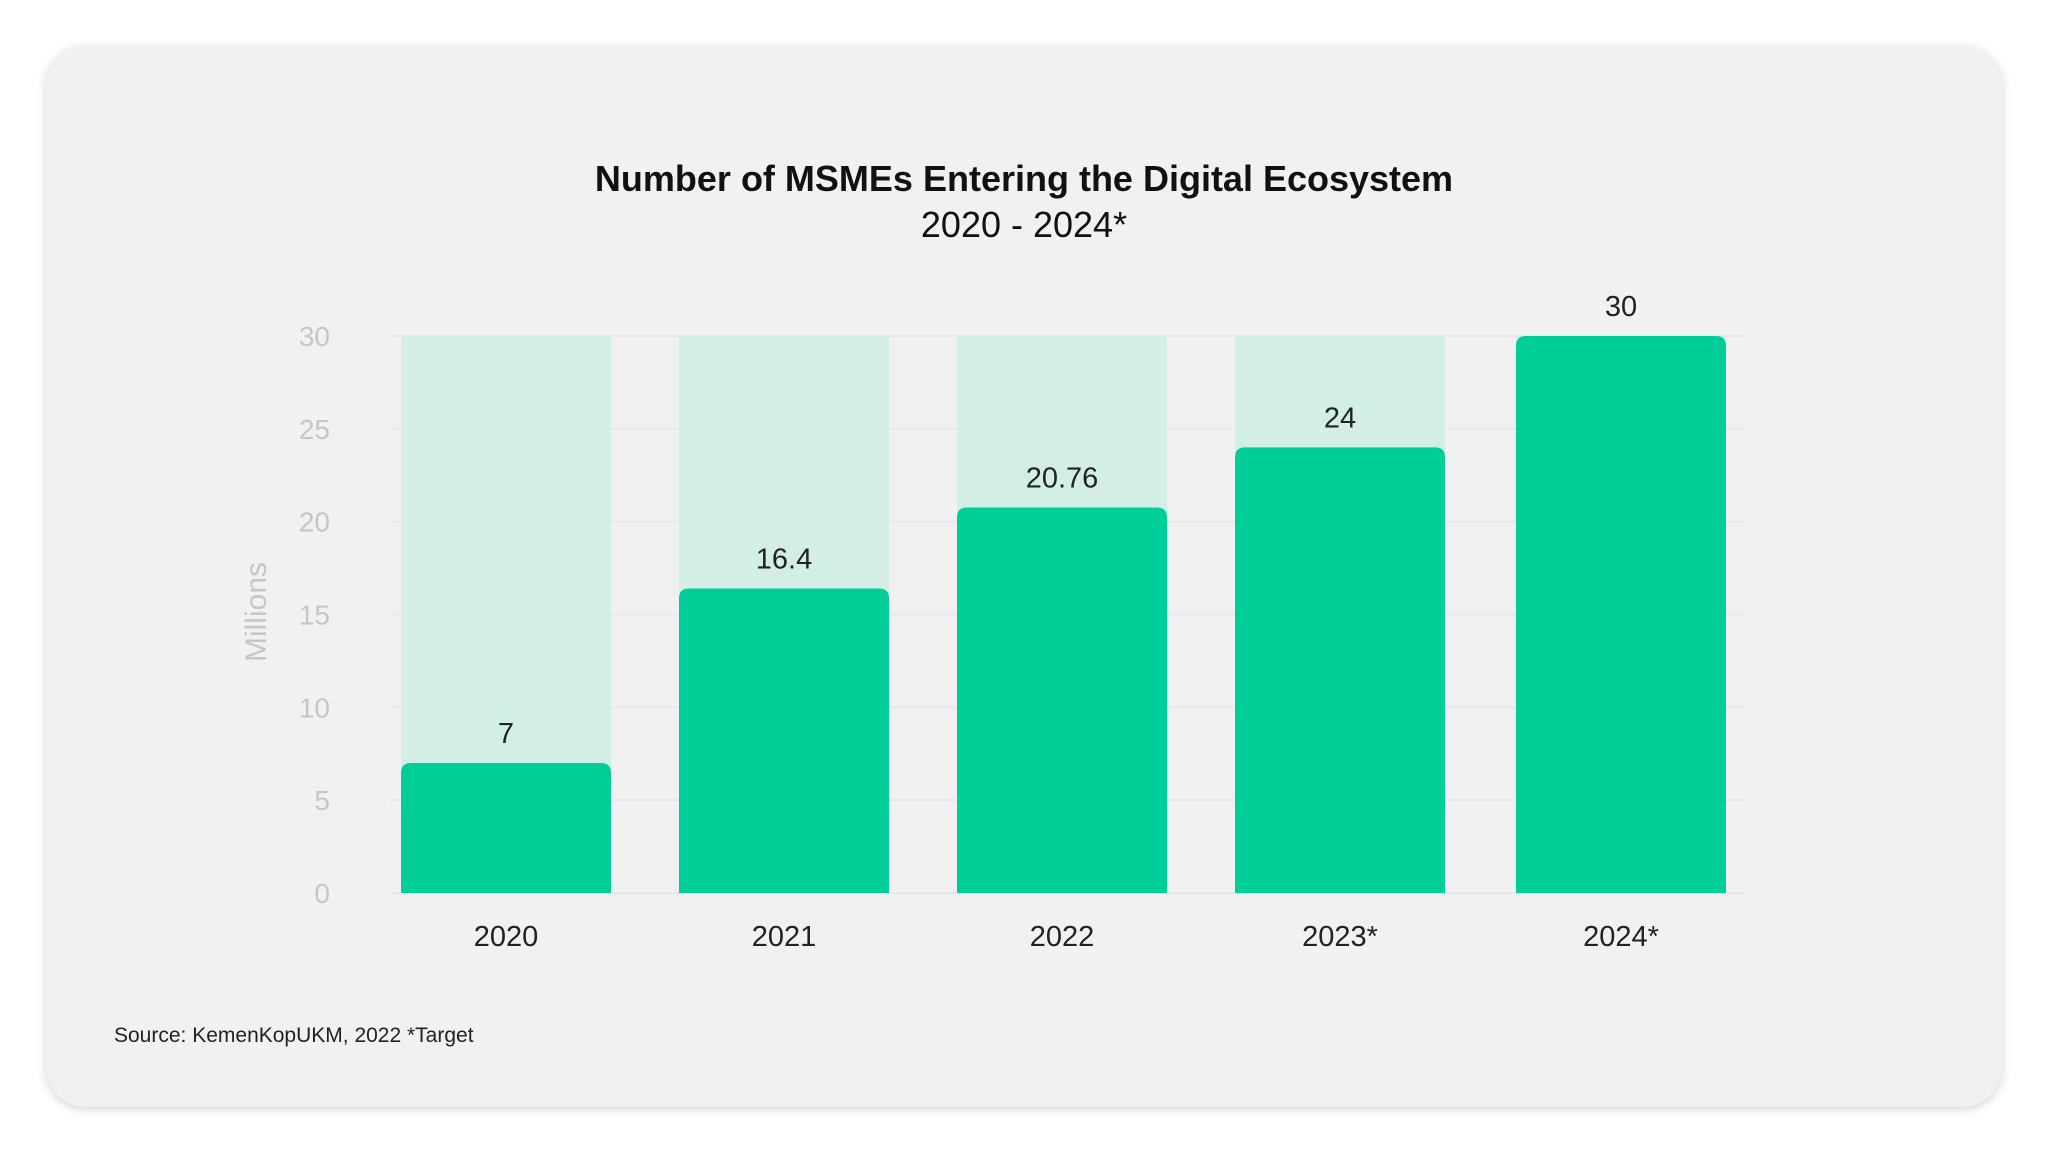  I want to click on x-tick-label: 2021, so click(784, 937).